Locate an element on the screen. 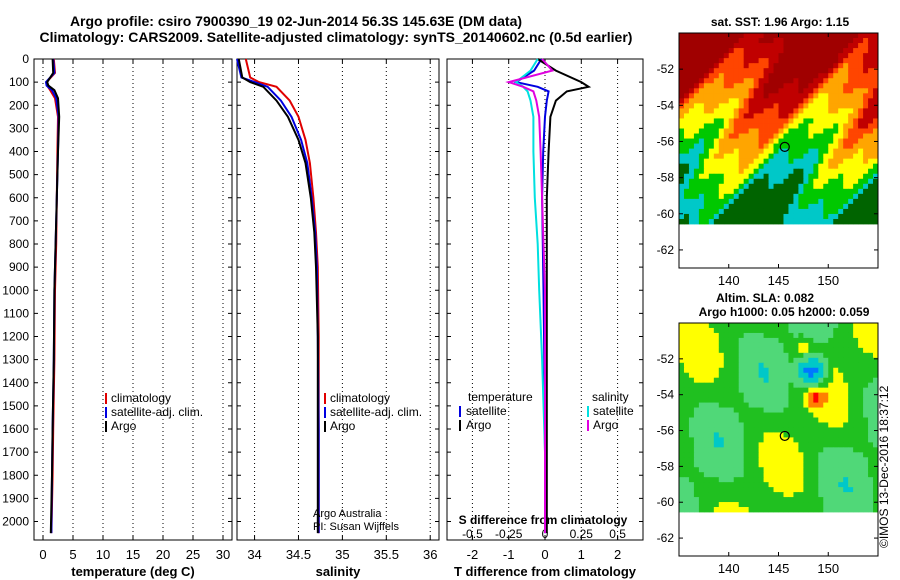 This screenshot has height=580, width=900. x-tick-label: 5 is located at coordinates (72, 554).